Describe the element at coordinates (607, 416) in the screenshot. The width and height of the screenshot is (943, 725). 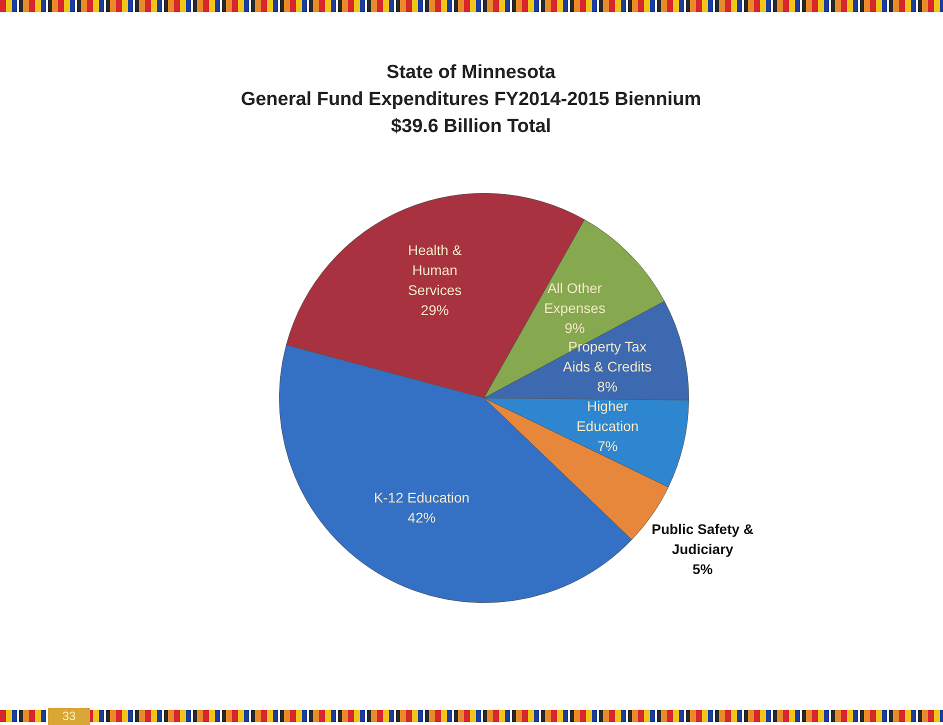
I see `slice-label: Higher Education` at that location.